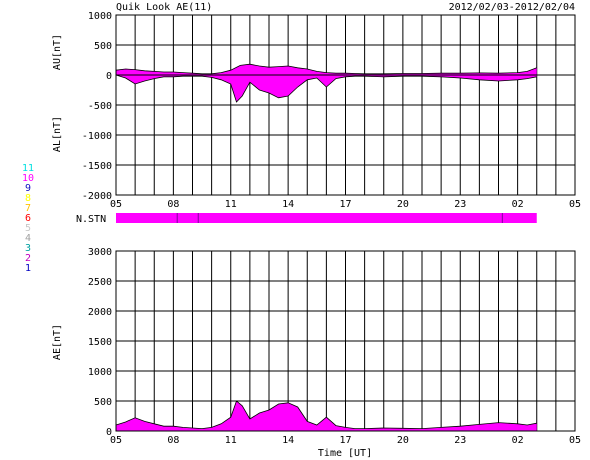 This screenshot has height=460, width=590. I want to click on au-al-y-tick-label: -1000, so click(97, 136).